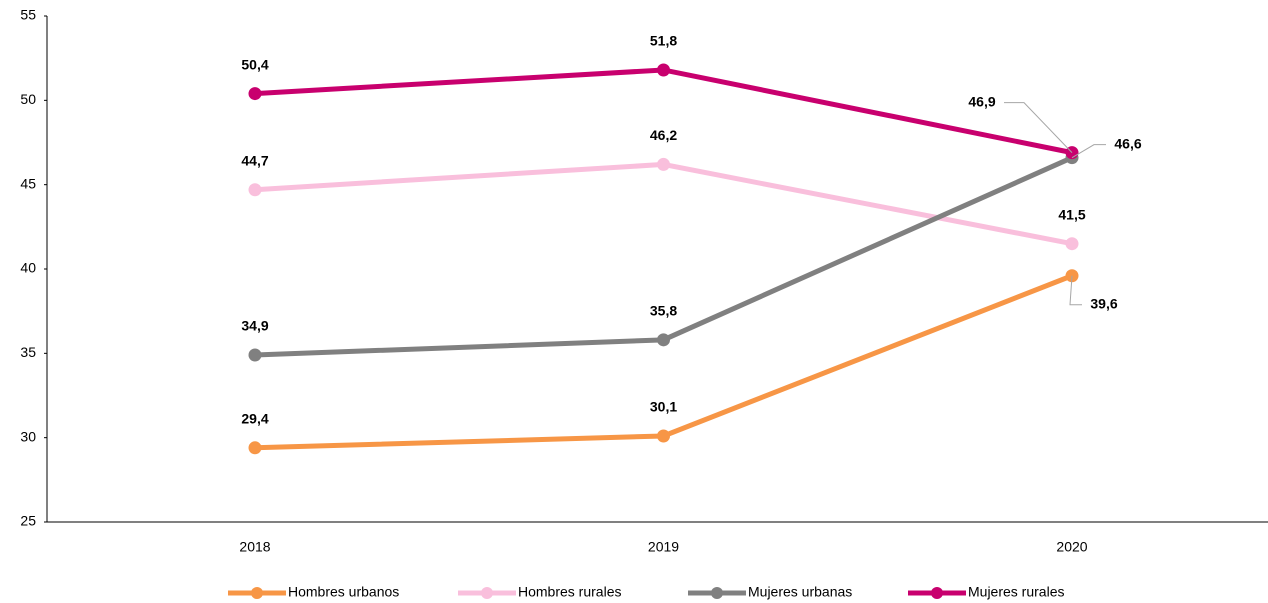 The height and width of the screenshot is (603, 1268). Describe the element at coordinates (663, 547) in the screenshot. I see `x-tick-label: 2019` at that location.